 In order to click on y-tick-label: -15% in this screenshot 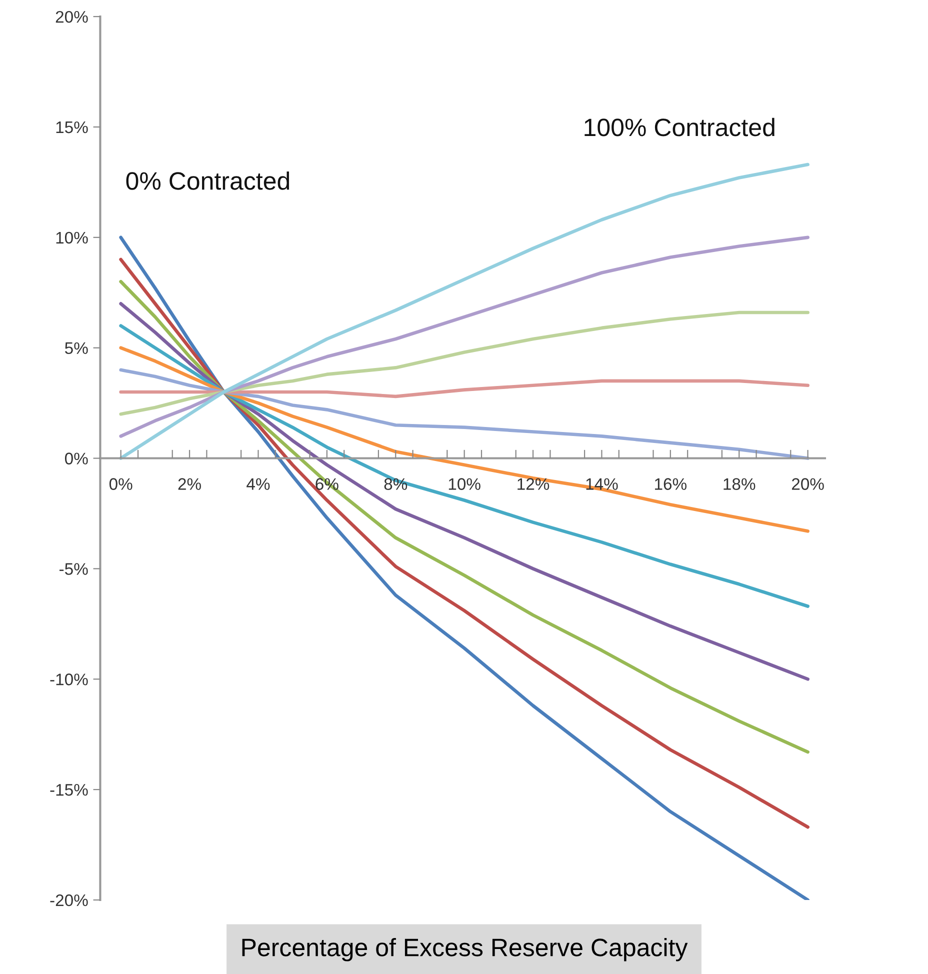, I will do `click(69, 790)`.